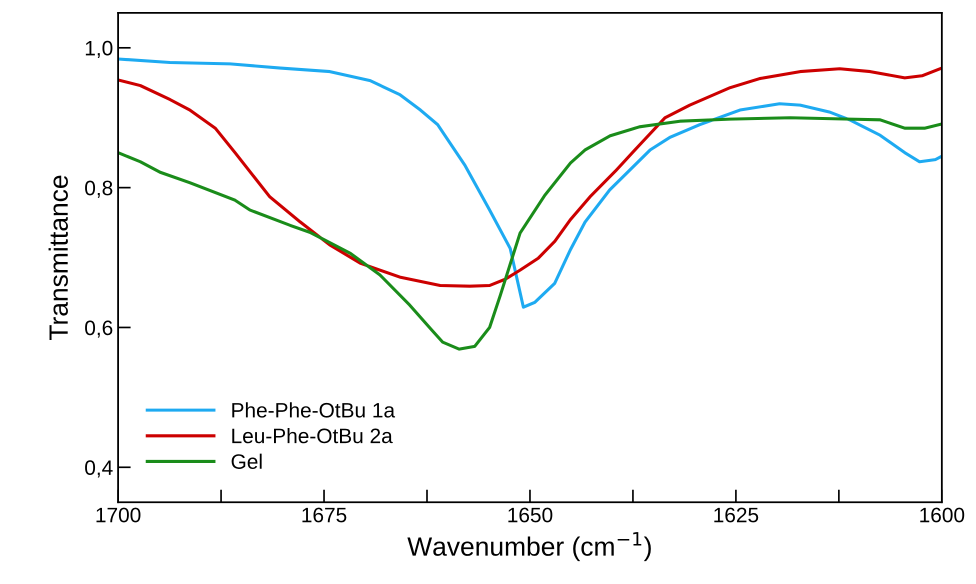 The width and height of the screenshot is (976, 584). What do you see at coordinates (98, 189) in the screenshot?
I see `y-tick-label: 0,8` at bounding box center [98, 189].